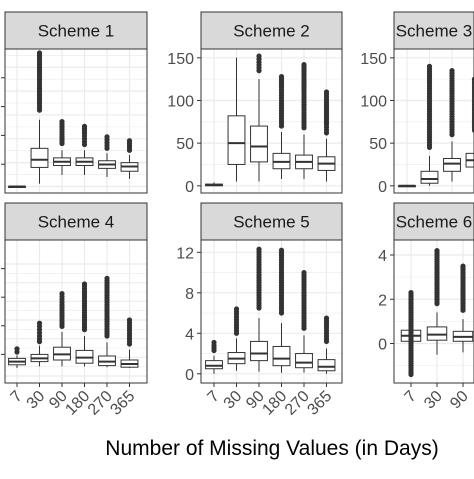  What do you see at coordinates (76, 31) in the screenshot?
I see `facet-title: Scheme 1` at bounding box center [76, 31].